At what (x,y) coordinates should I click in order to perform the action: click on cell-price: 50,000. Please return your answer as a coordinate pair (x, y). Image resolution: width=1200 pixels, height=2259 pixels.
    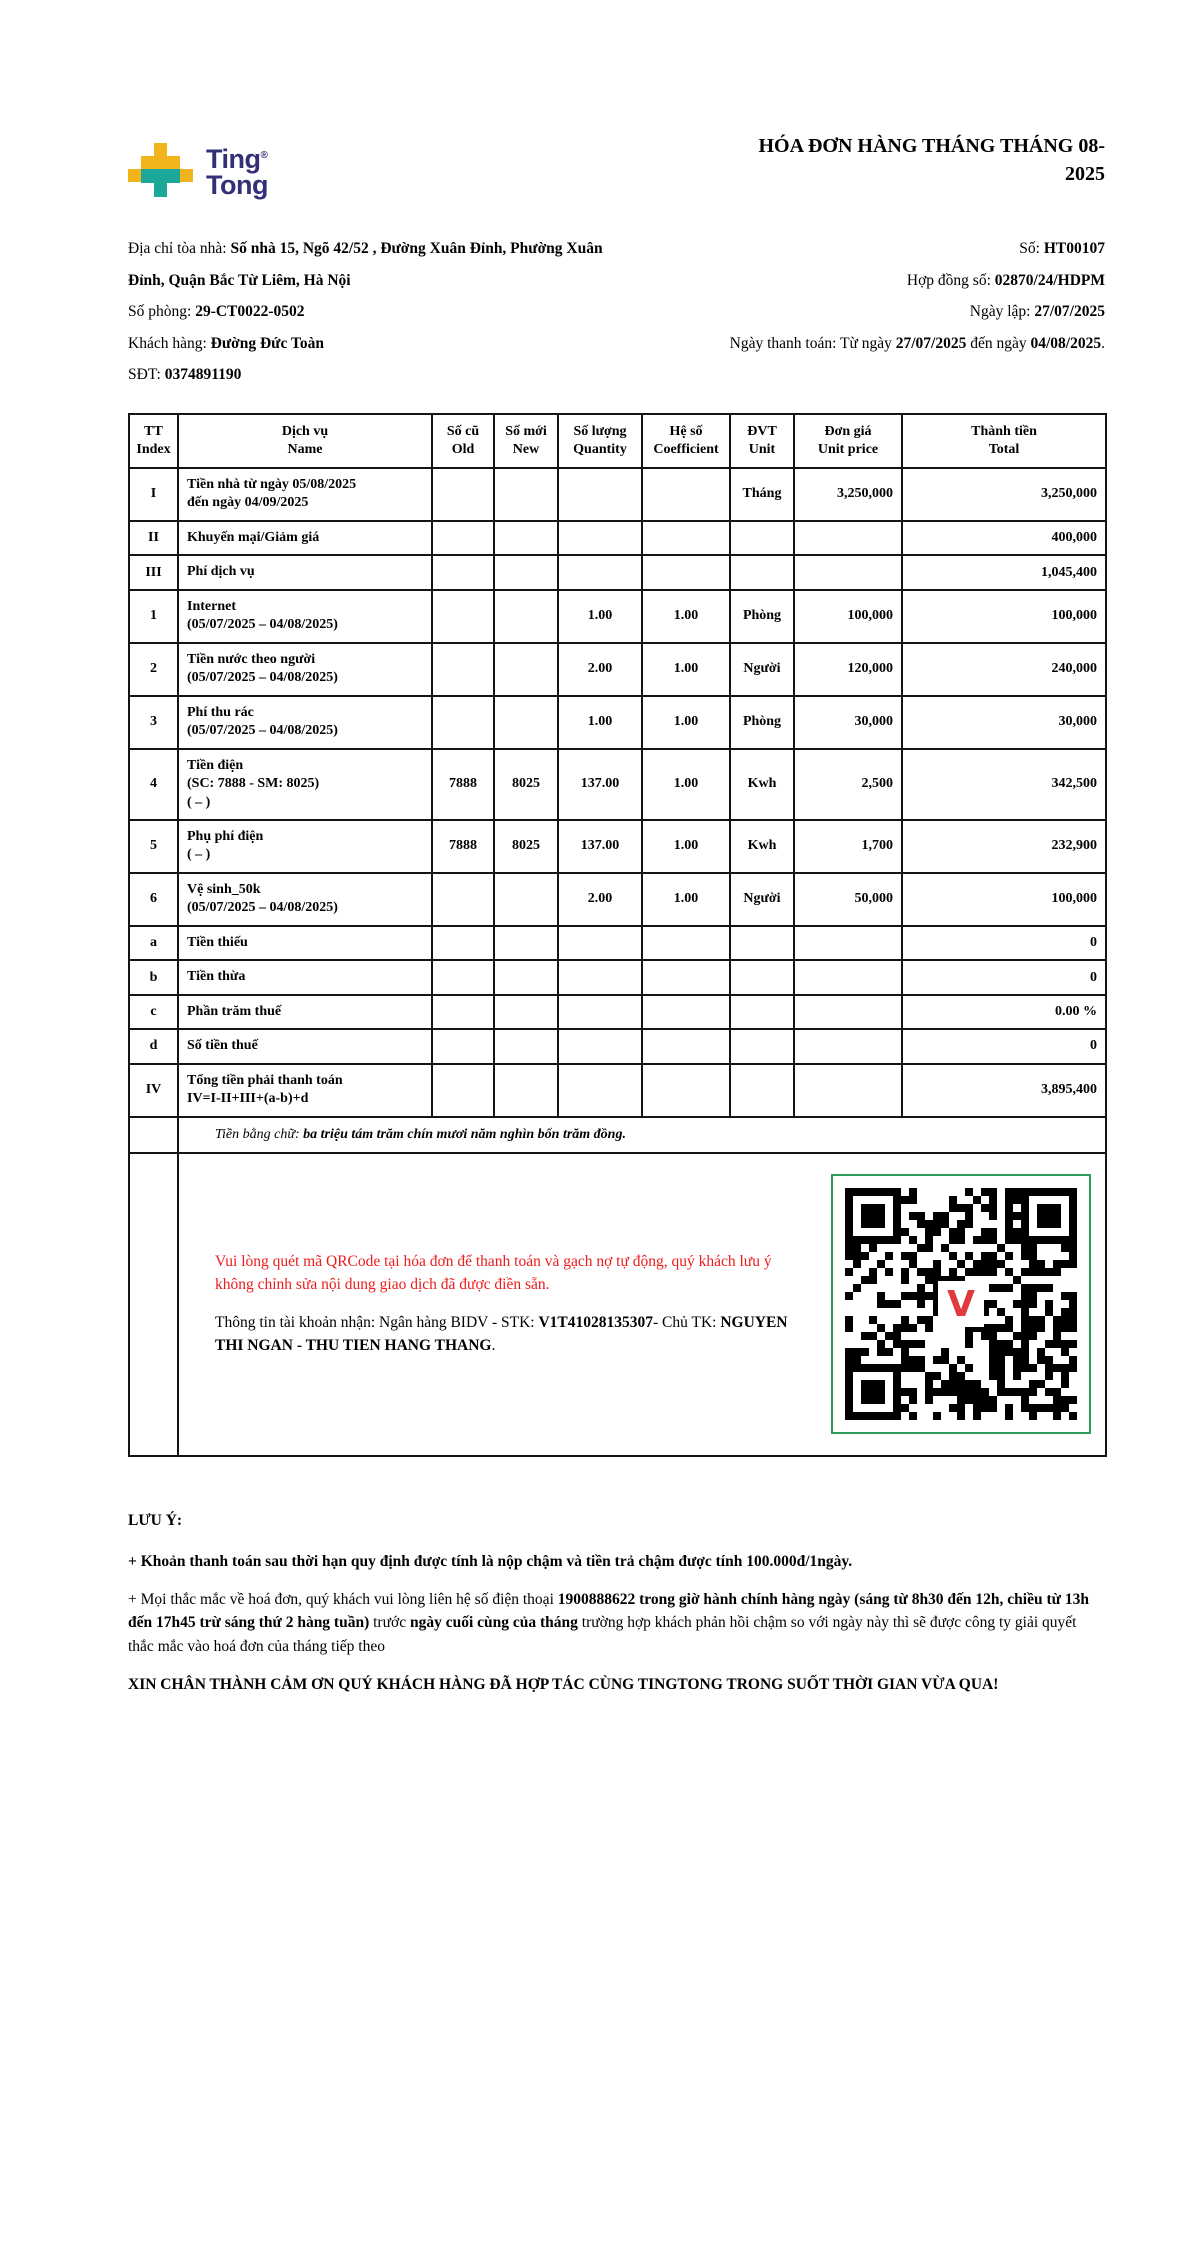
    Looking at the image, I should click on (848, 899).